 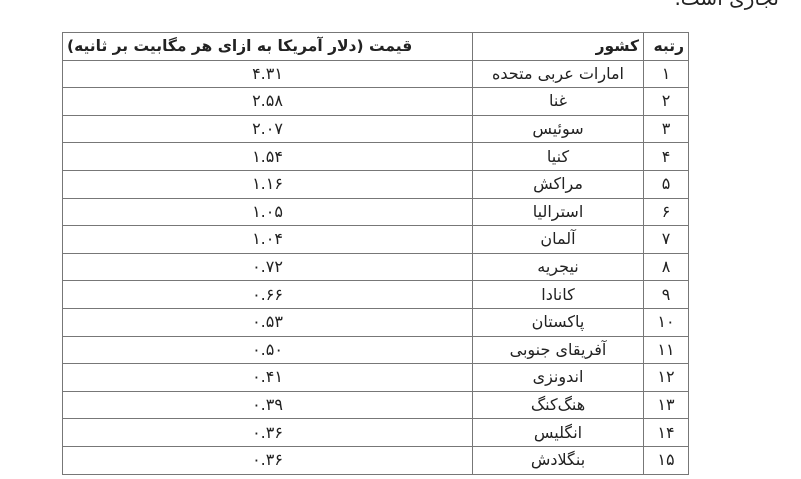 I want to click on table-row: ۳ سوئیس ۲.۰۷, so click(x=375, y=129).